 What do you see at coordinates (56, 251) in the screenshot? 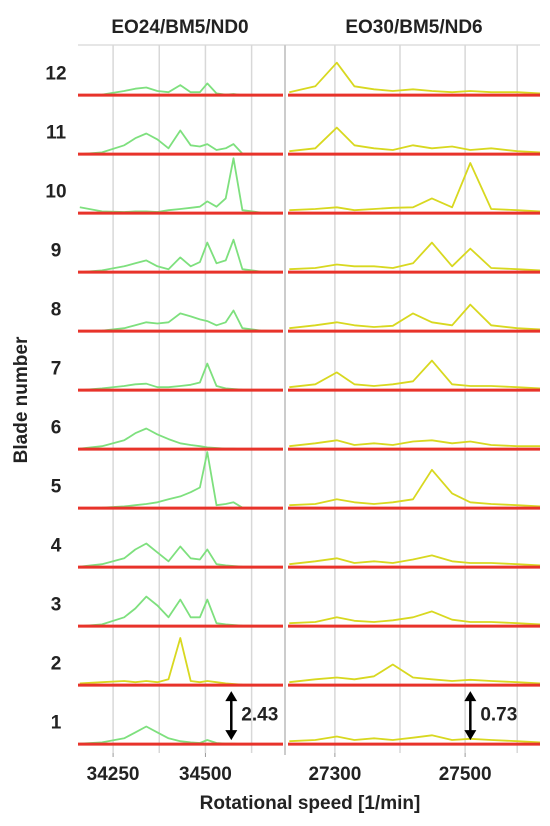
I see `y-tick-label: 9` at bounding box center [56, 251].